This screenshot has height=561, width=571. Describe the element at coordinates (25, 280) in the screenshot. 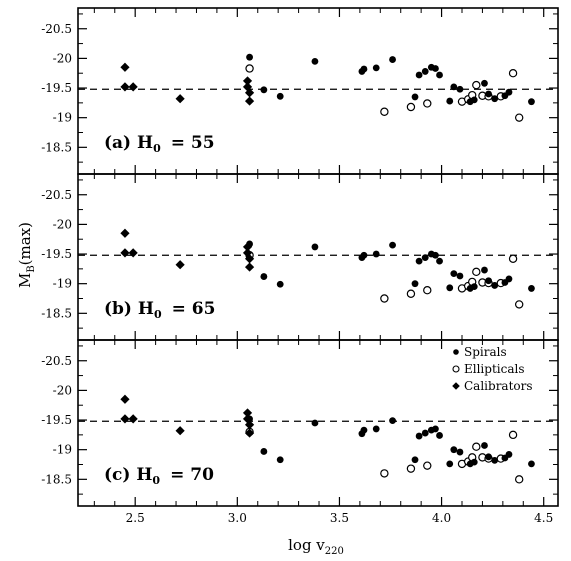

I see `y-axis-label-main: M` at that location.